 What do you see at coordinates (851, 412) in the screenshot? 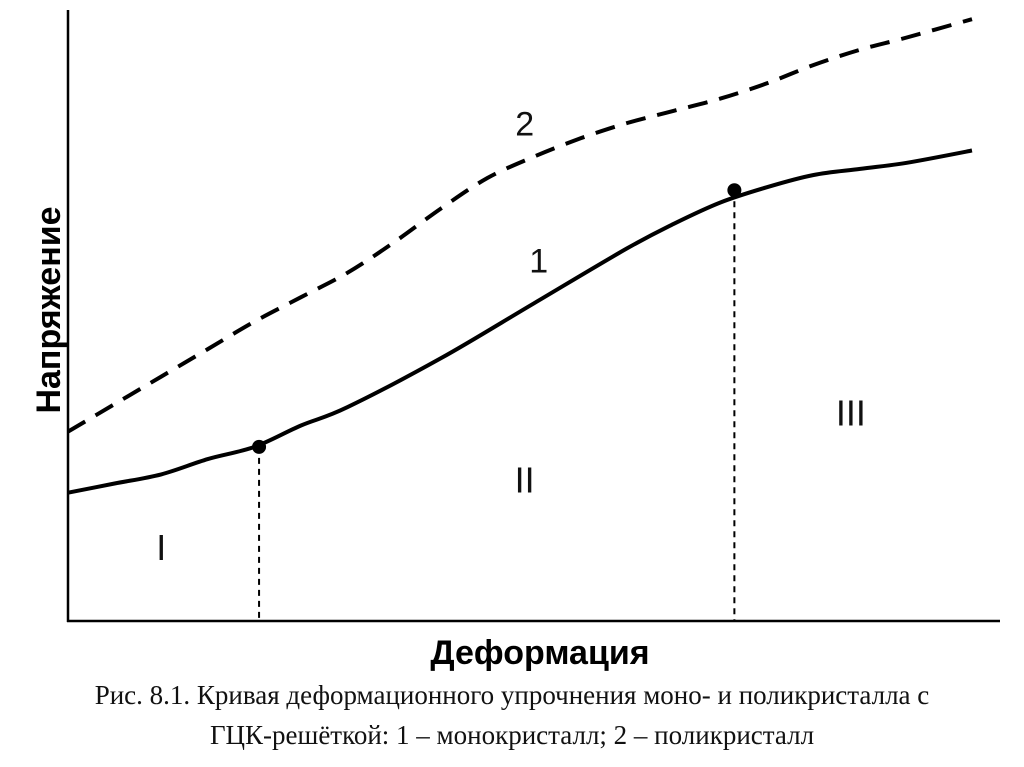
I see `stage-region-label-iii: III` at bounding box center [851, 412].